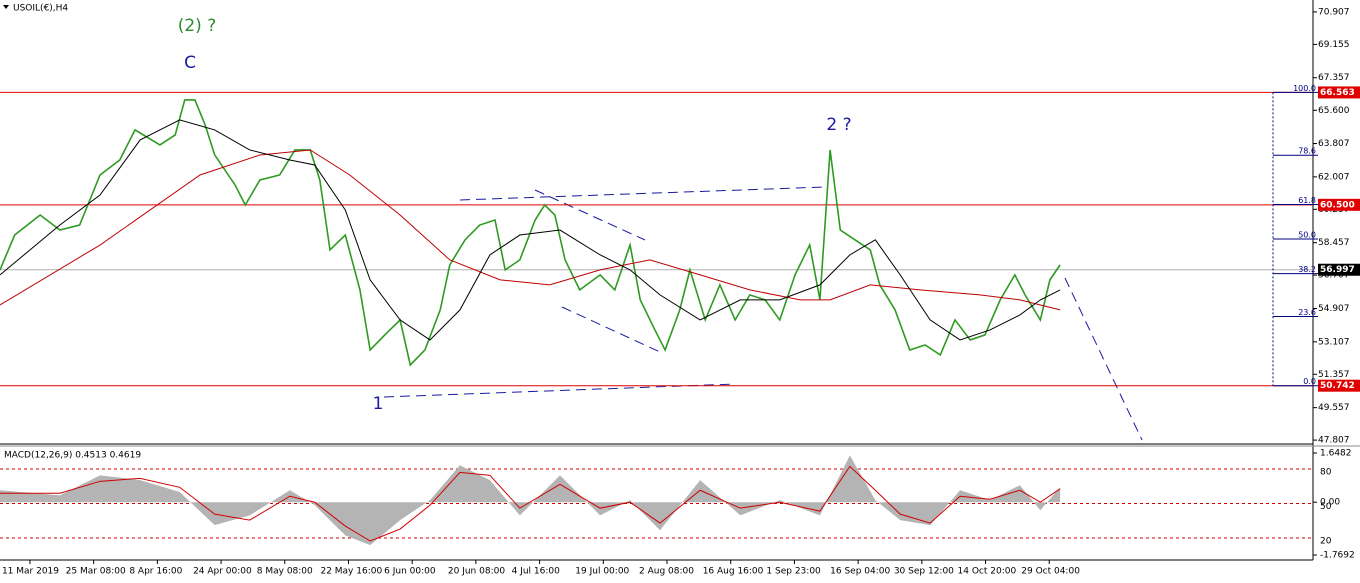  What do you see at coordinates (793, 572) in the screenshot?
I see `x-tick-label: 1 Sep 23:00` at bounding box center [793, 572].